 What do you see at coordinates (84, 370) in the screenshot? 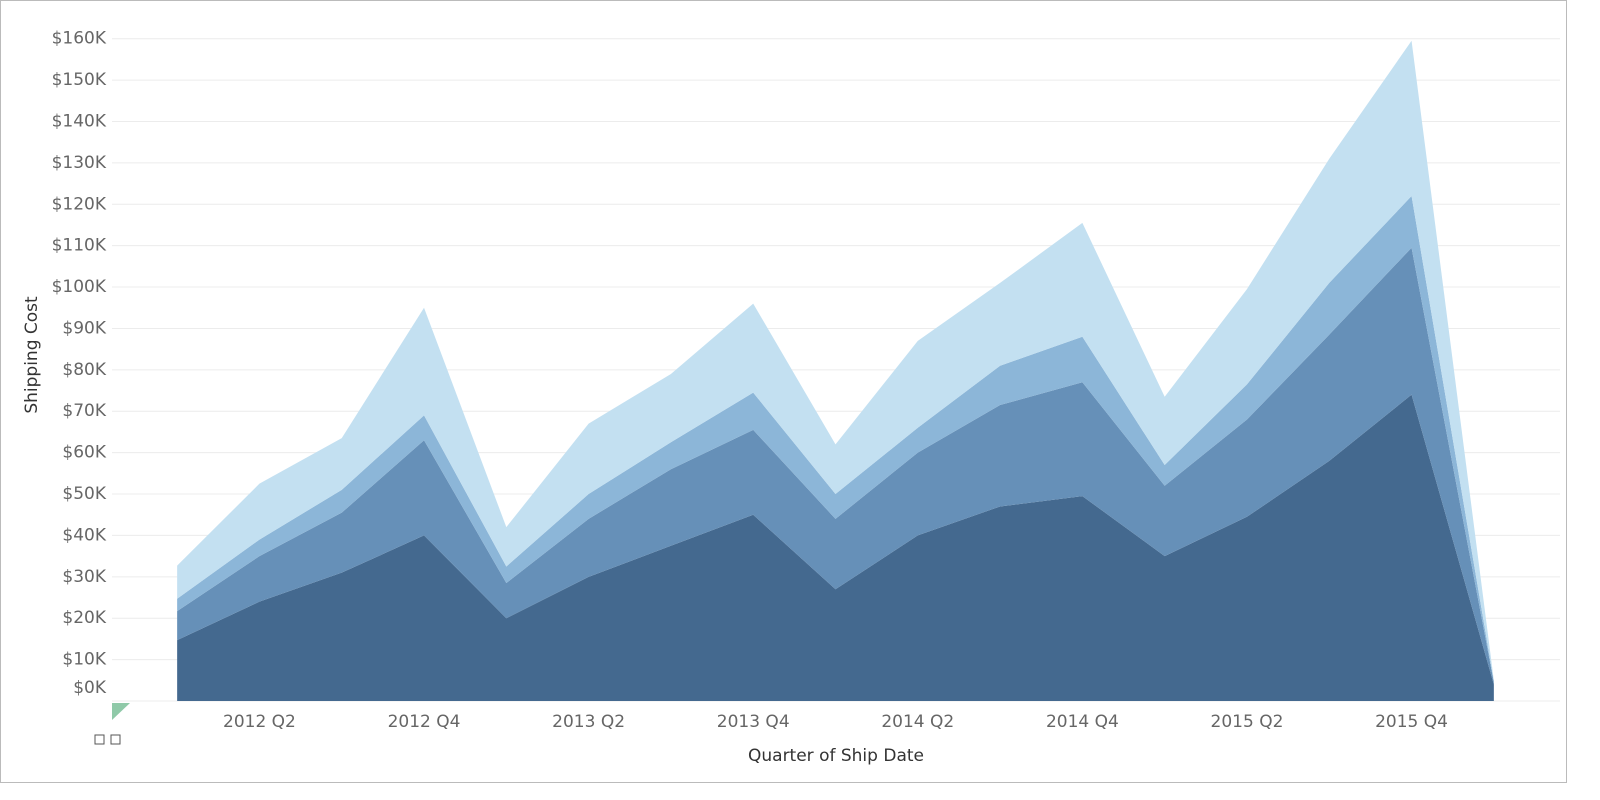
I see `y-tick-label: $80K` at bounding box center [84, 370].